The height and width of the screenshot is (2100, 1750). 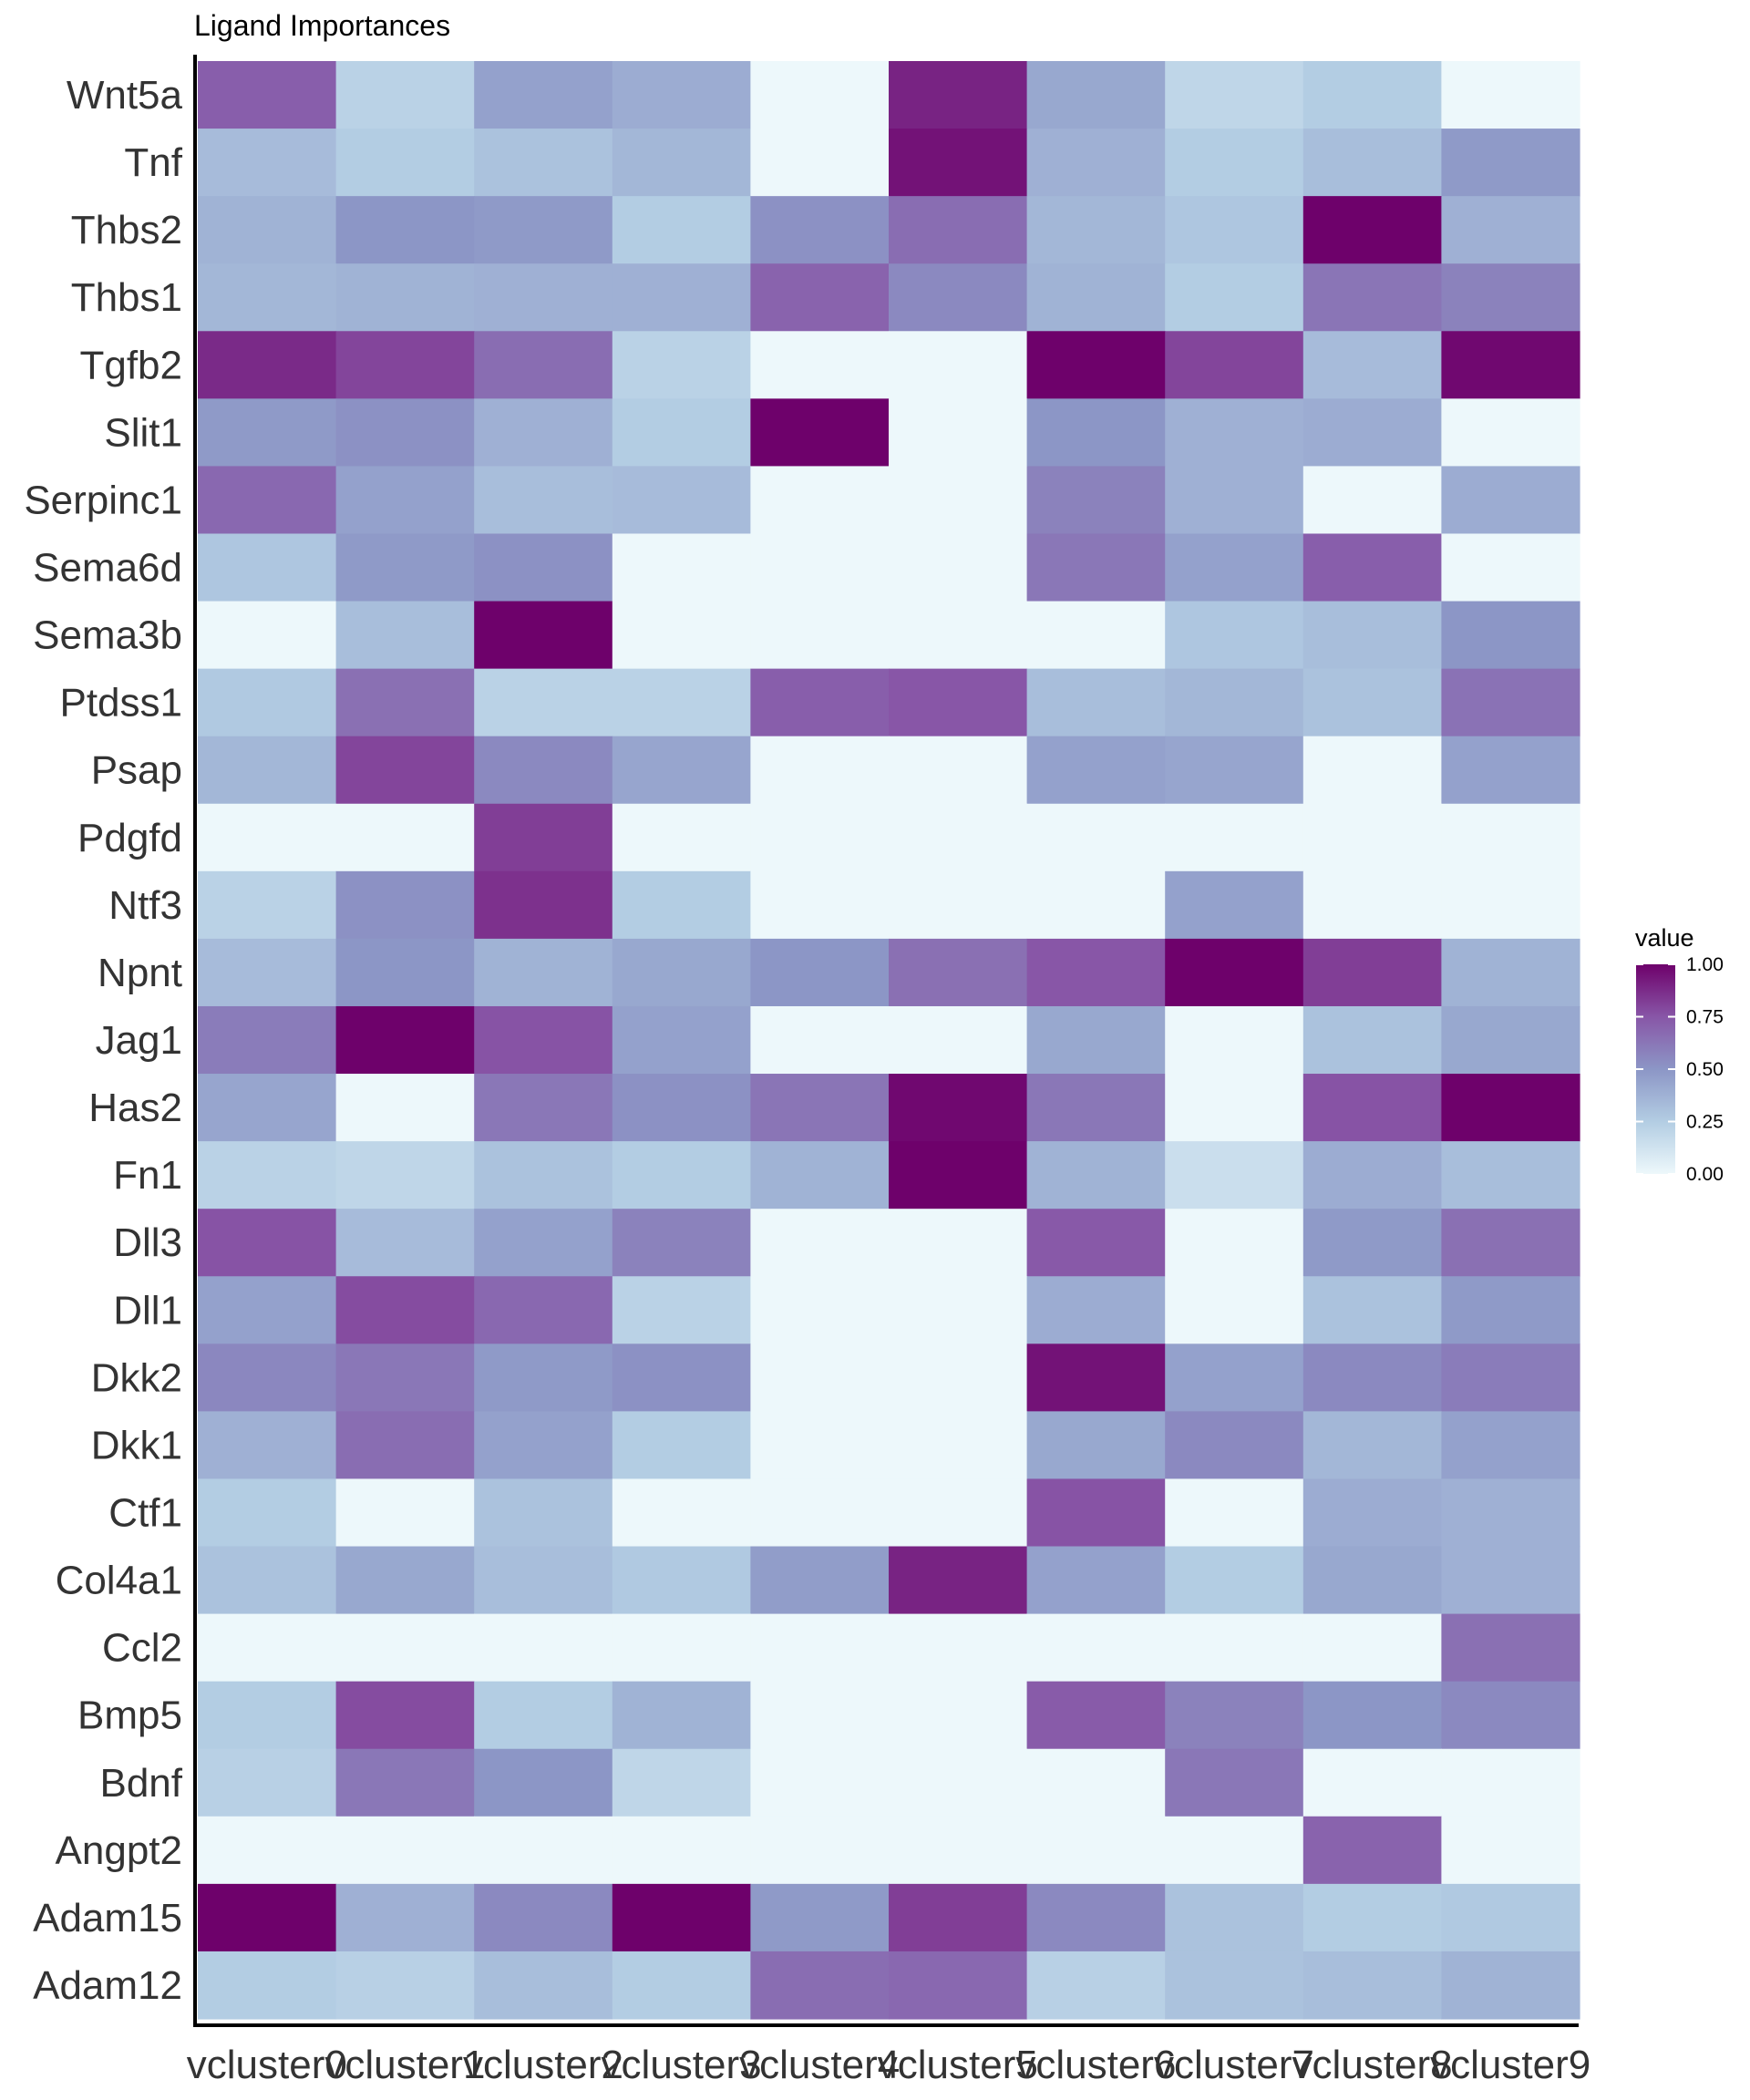 I want to click on legend-title: value, so click(x=1665, y=938).